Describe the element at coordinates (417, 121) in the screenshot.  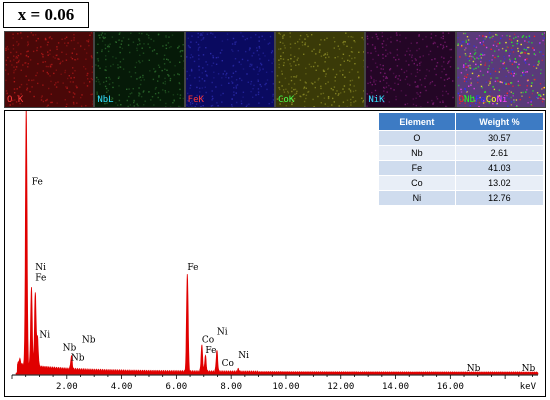
I see `column-header-element: Element` at that location.